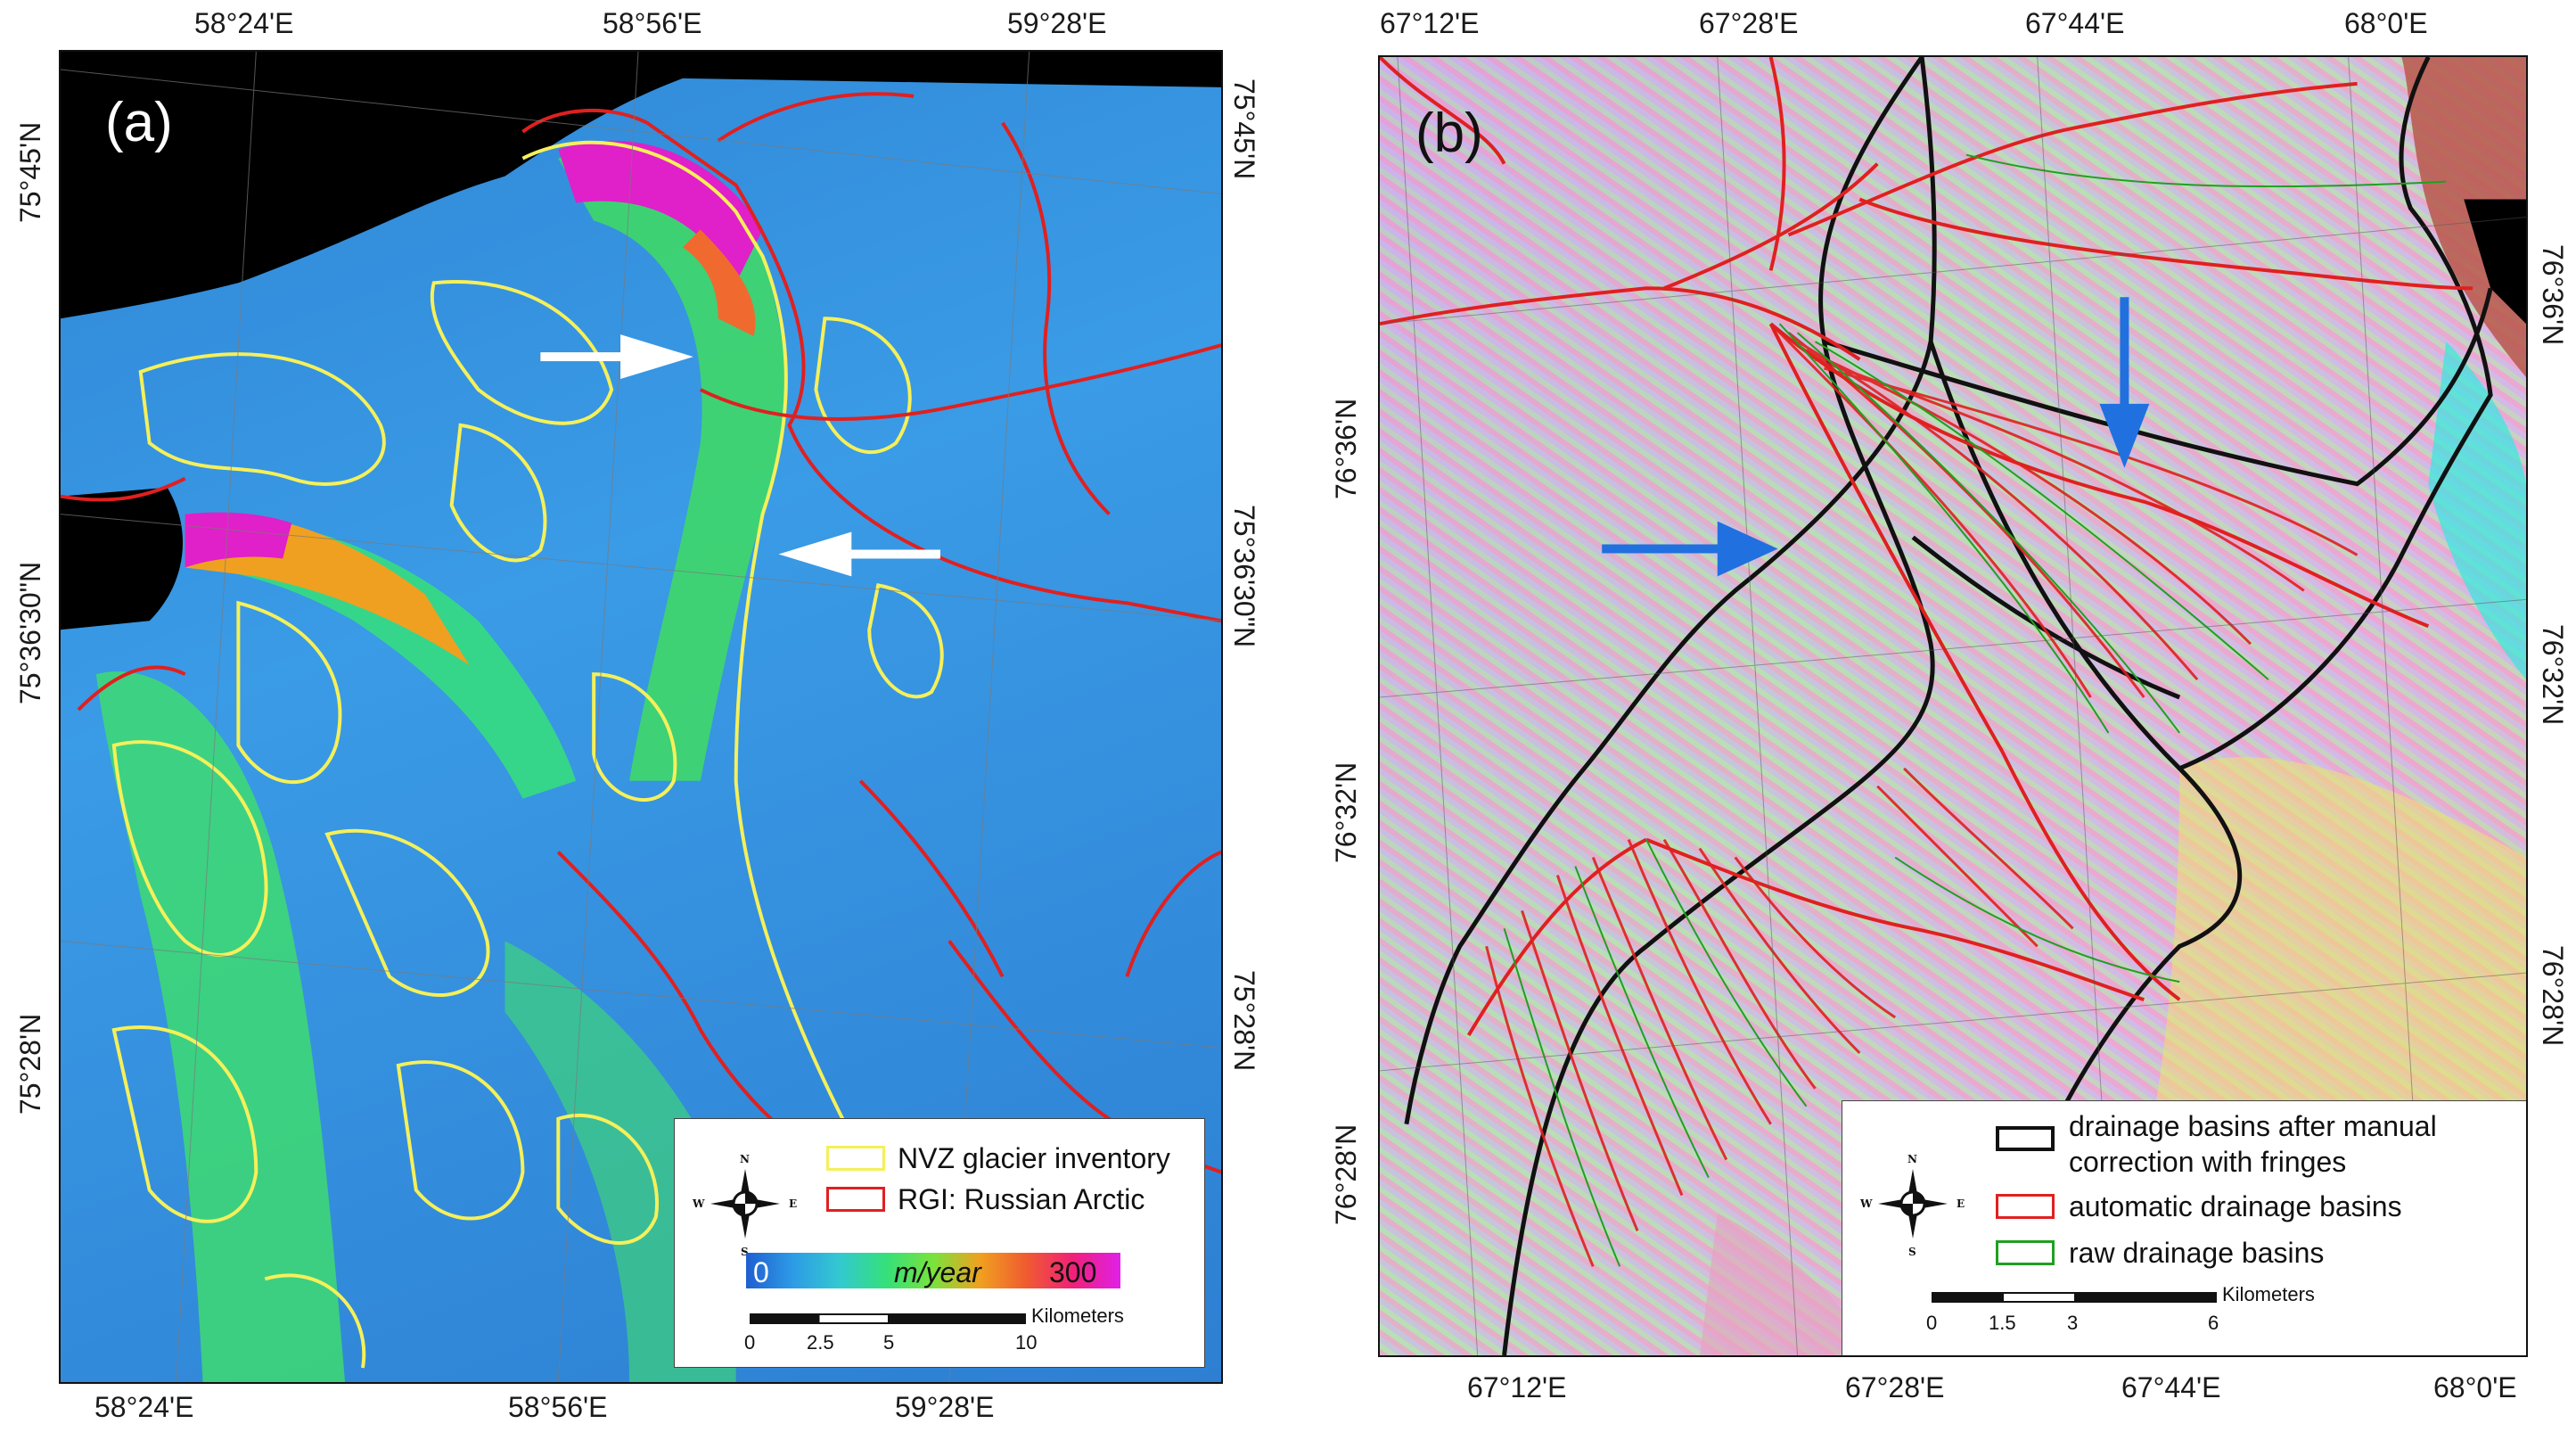 The image size is (2576, 1432). I want to click on legend-label-manual: drainage basins after manual, so click(2253, 1126).